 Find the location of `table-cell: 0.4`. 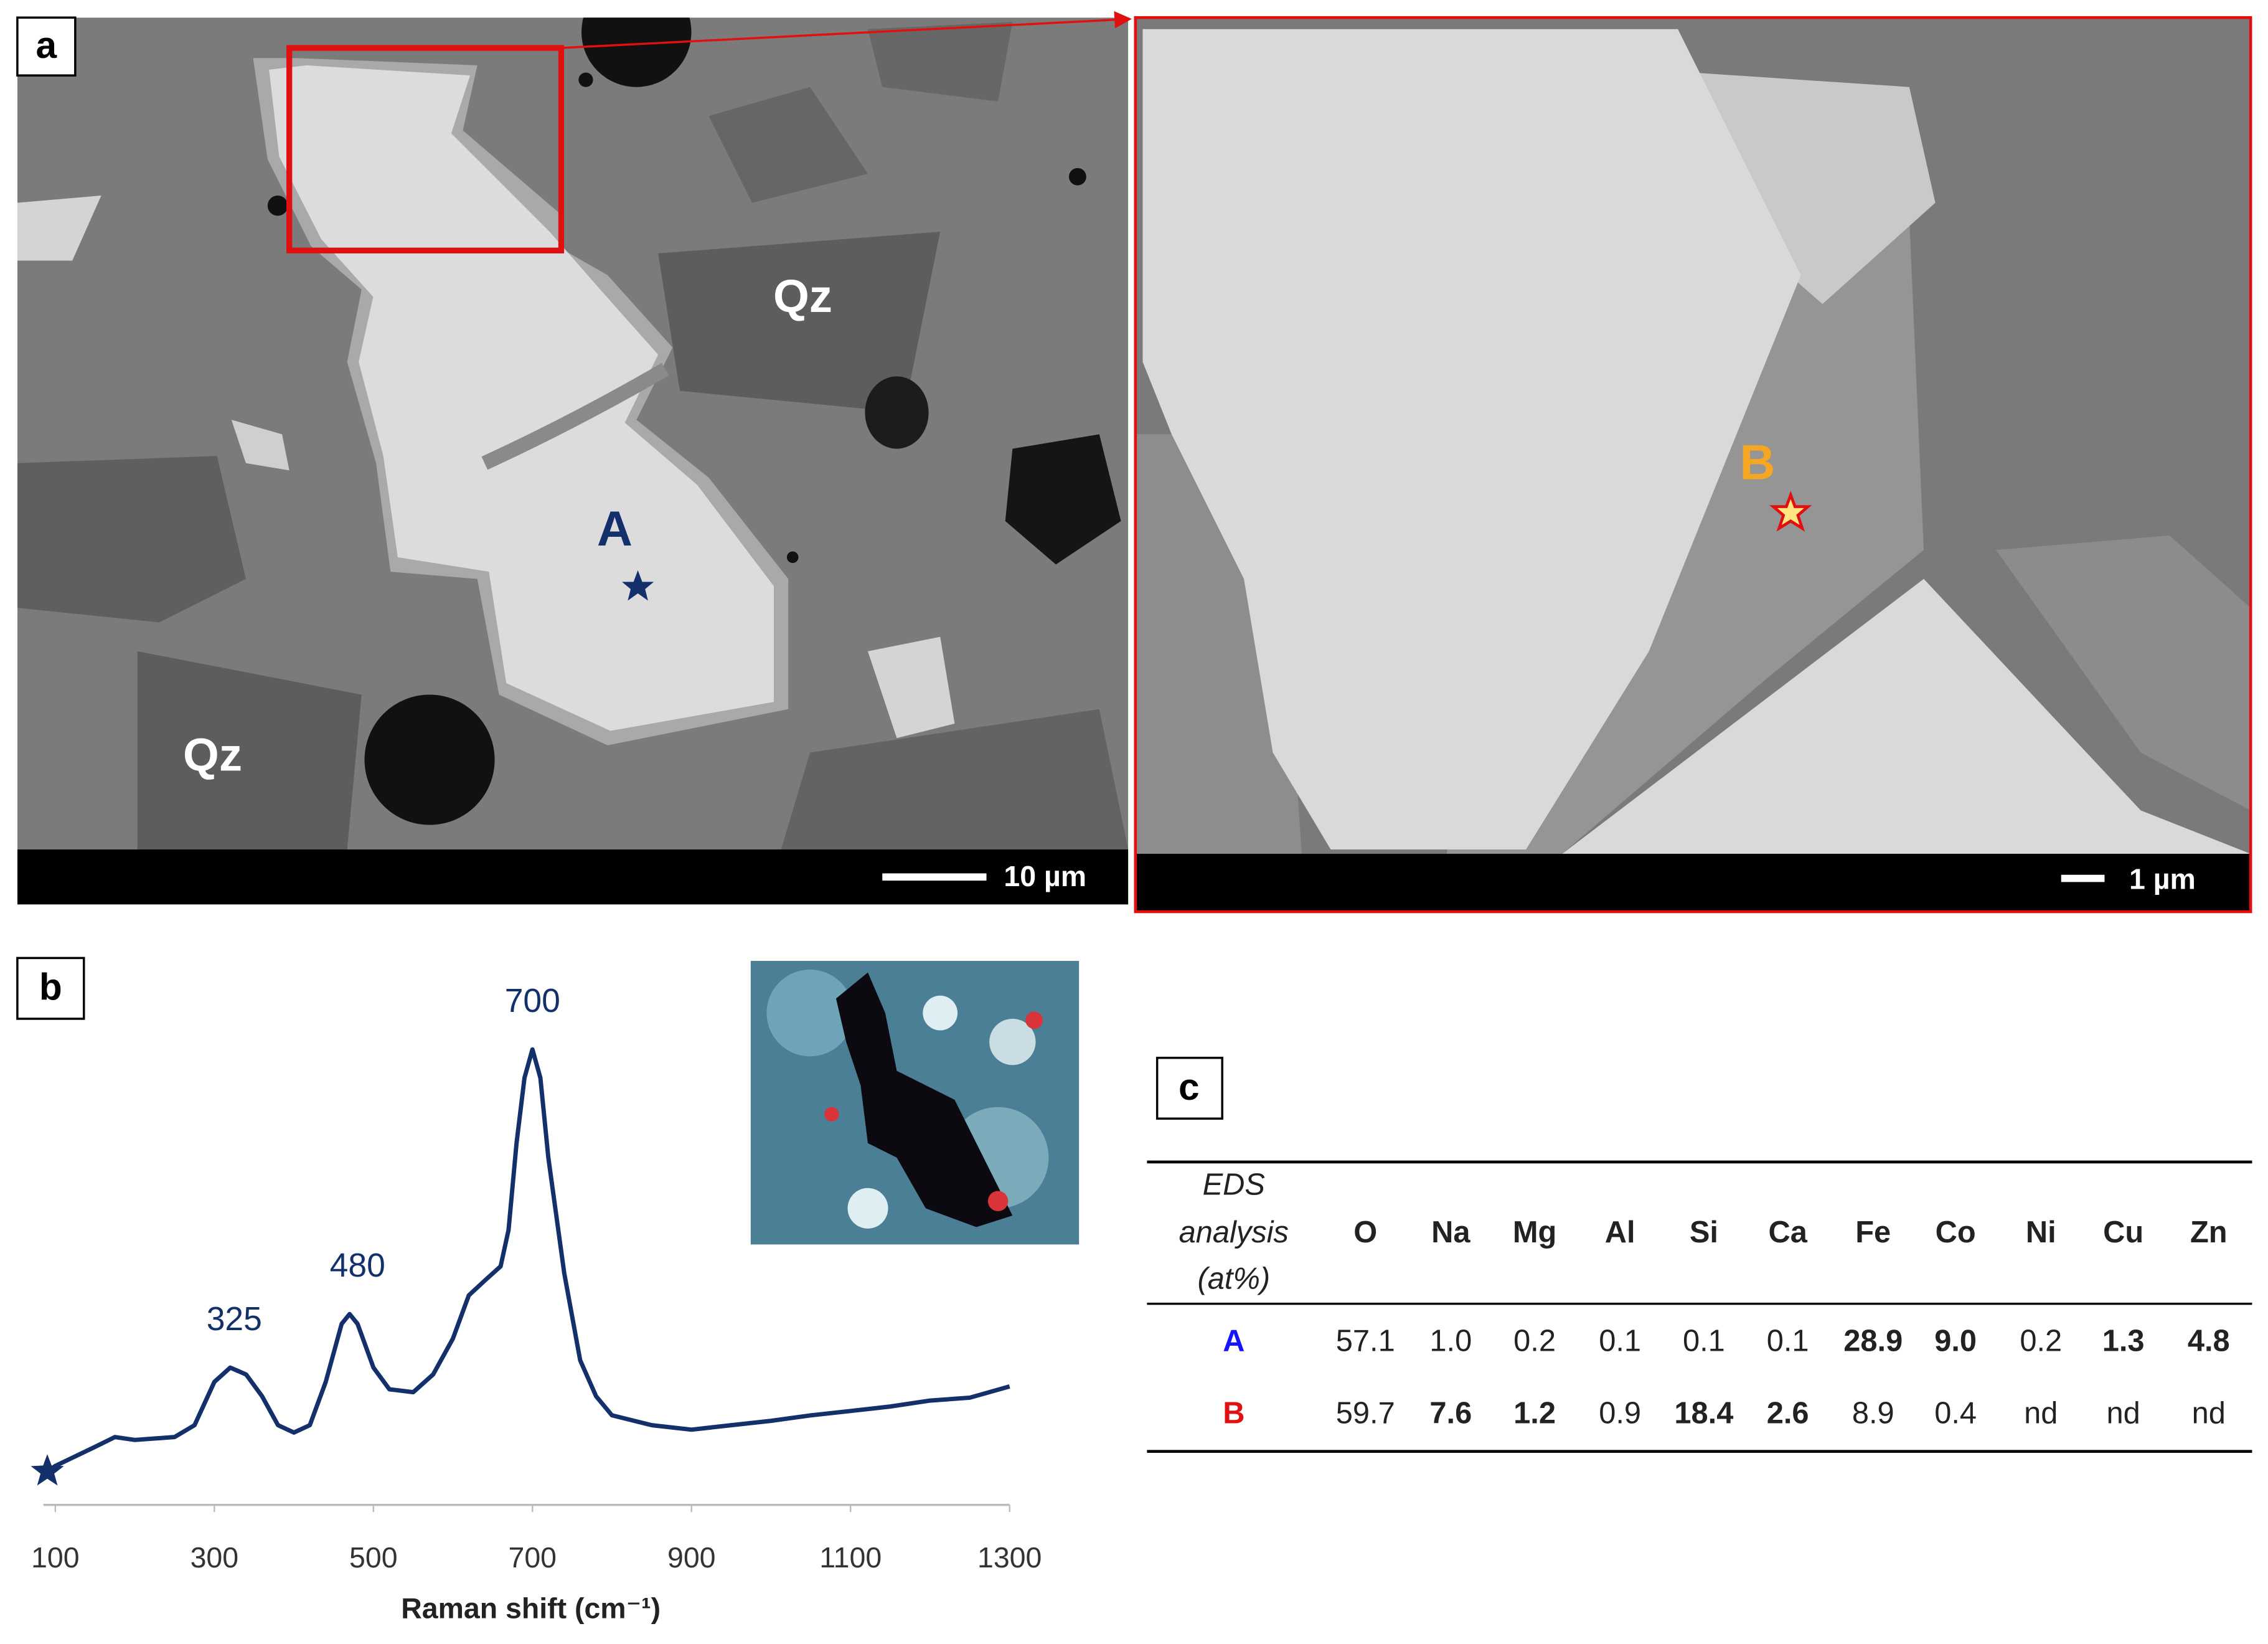

table-cell: 0.4 is located at coordinates (1956, 1413).